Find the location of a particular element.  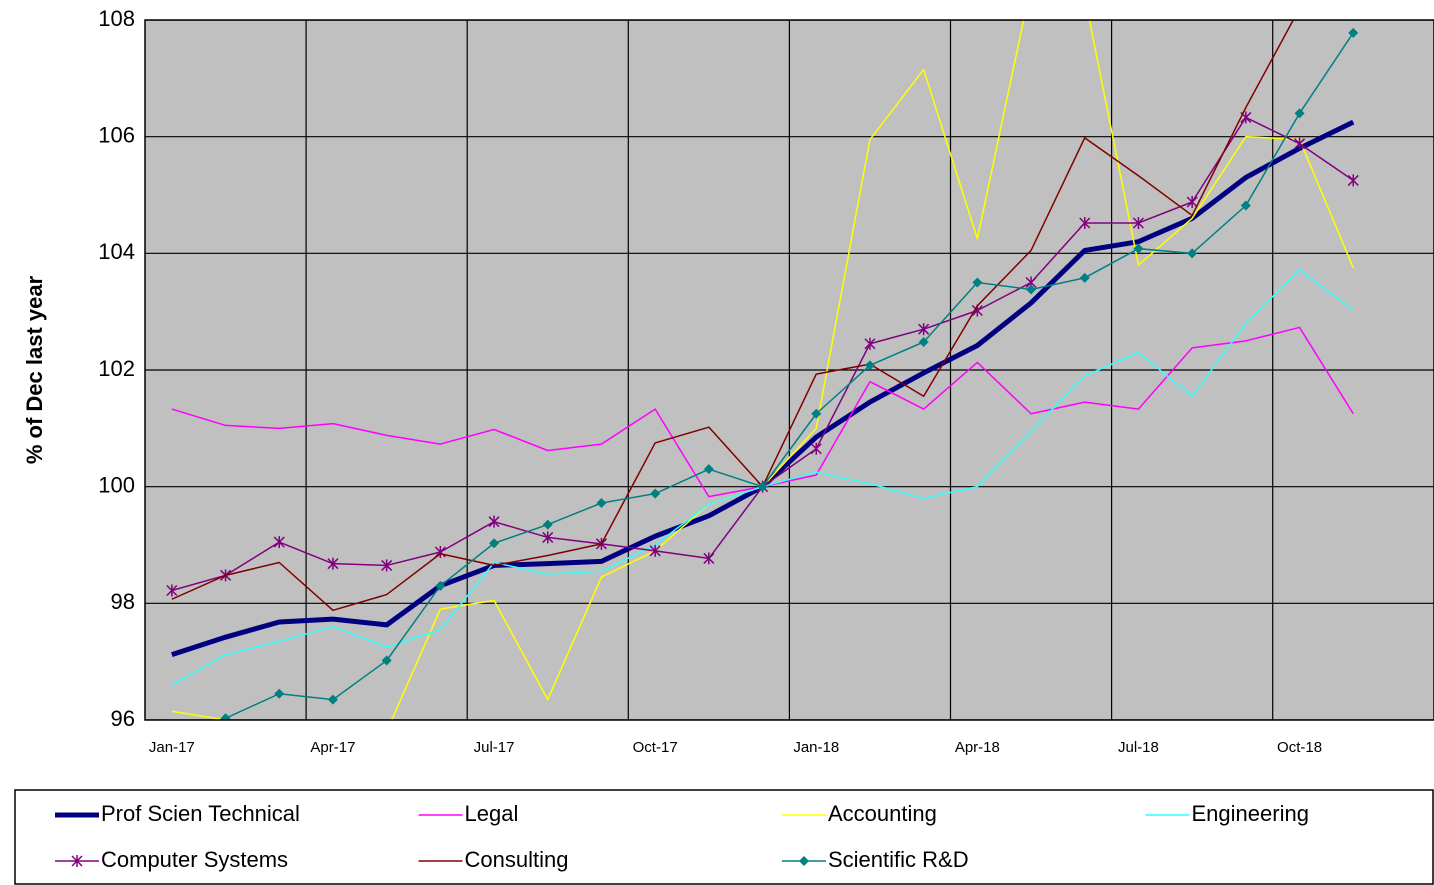

y-axis-label: % of Dec last year is located at coordinates (34, 369).